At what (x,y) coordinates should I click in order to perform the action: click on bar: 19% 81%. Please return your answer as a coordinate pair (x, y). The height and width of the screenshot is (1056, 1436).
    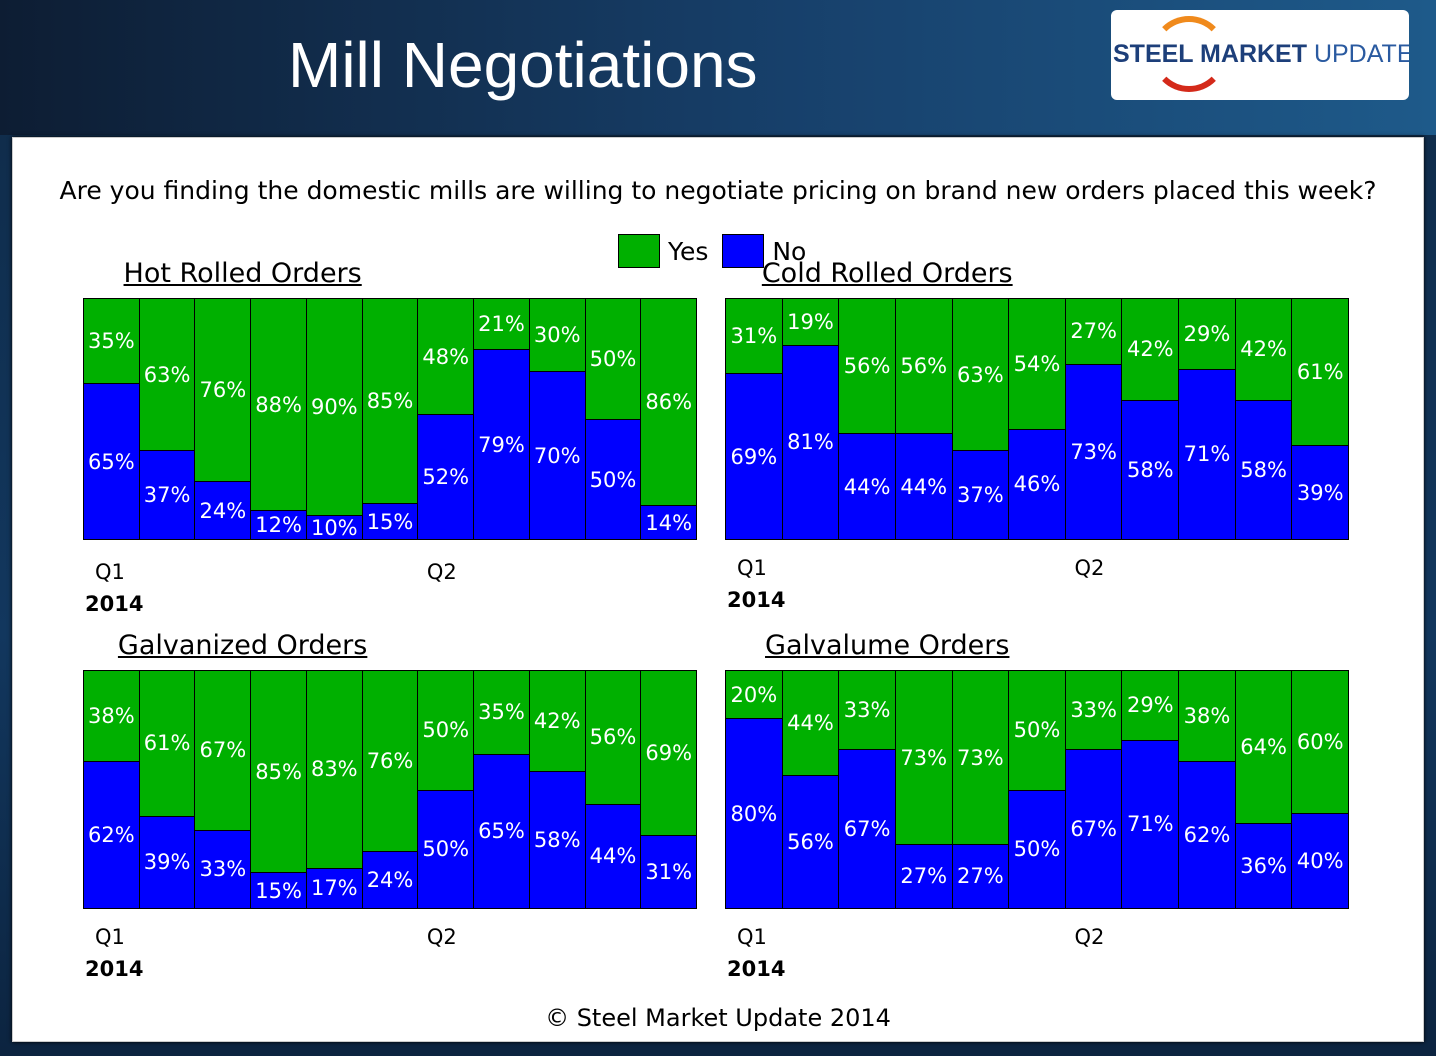
    Looking at the image, I should click on (811, 419).